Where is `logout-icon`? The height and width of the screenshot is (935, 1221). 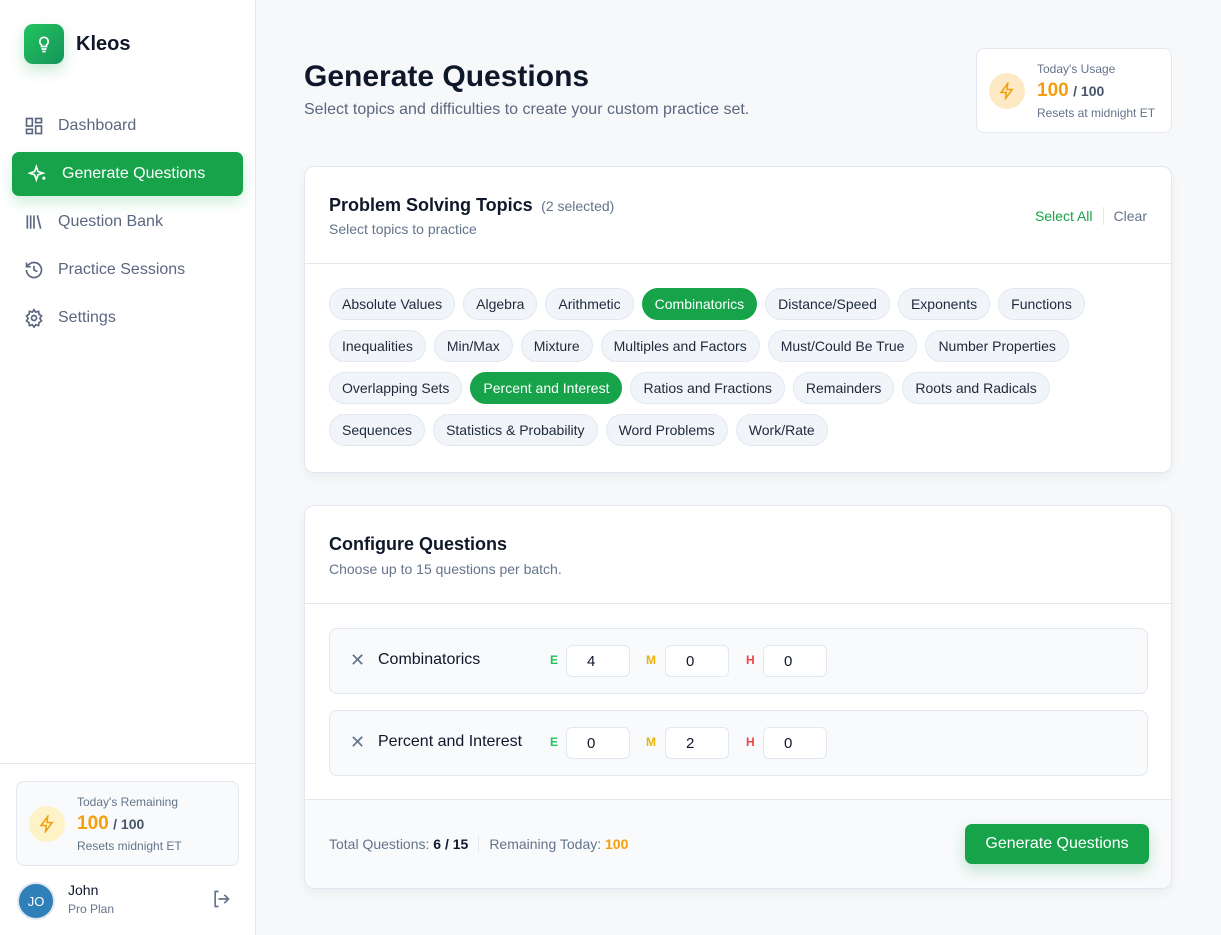 logout-icon is located at coordinates (221, 901).